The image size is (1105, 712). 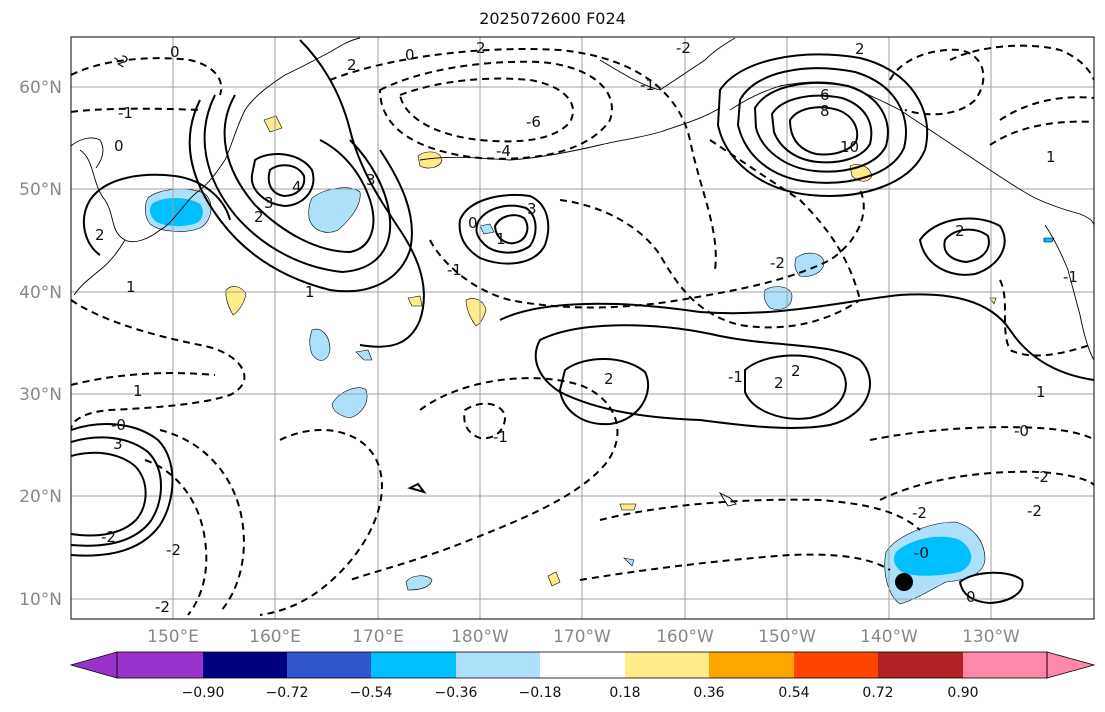 I want to click on neg-patch-175w, so click(x=419, y=583).